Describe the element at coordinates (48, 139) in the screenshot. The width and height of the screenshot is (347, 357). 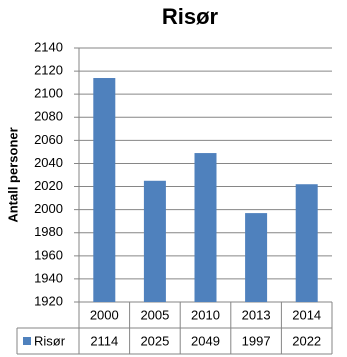
I see `y-tick-label: 2060` at that location.